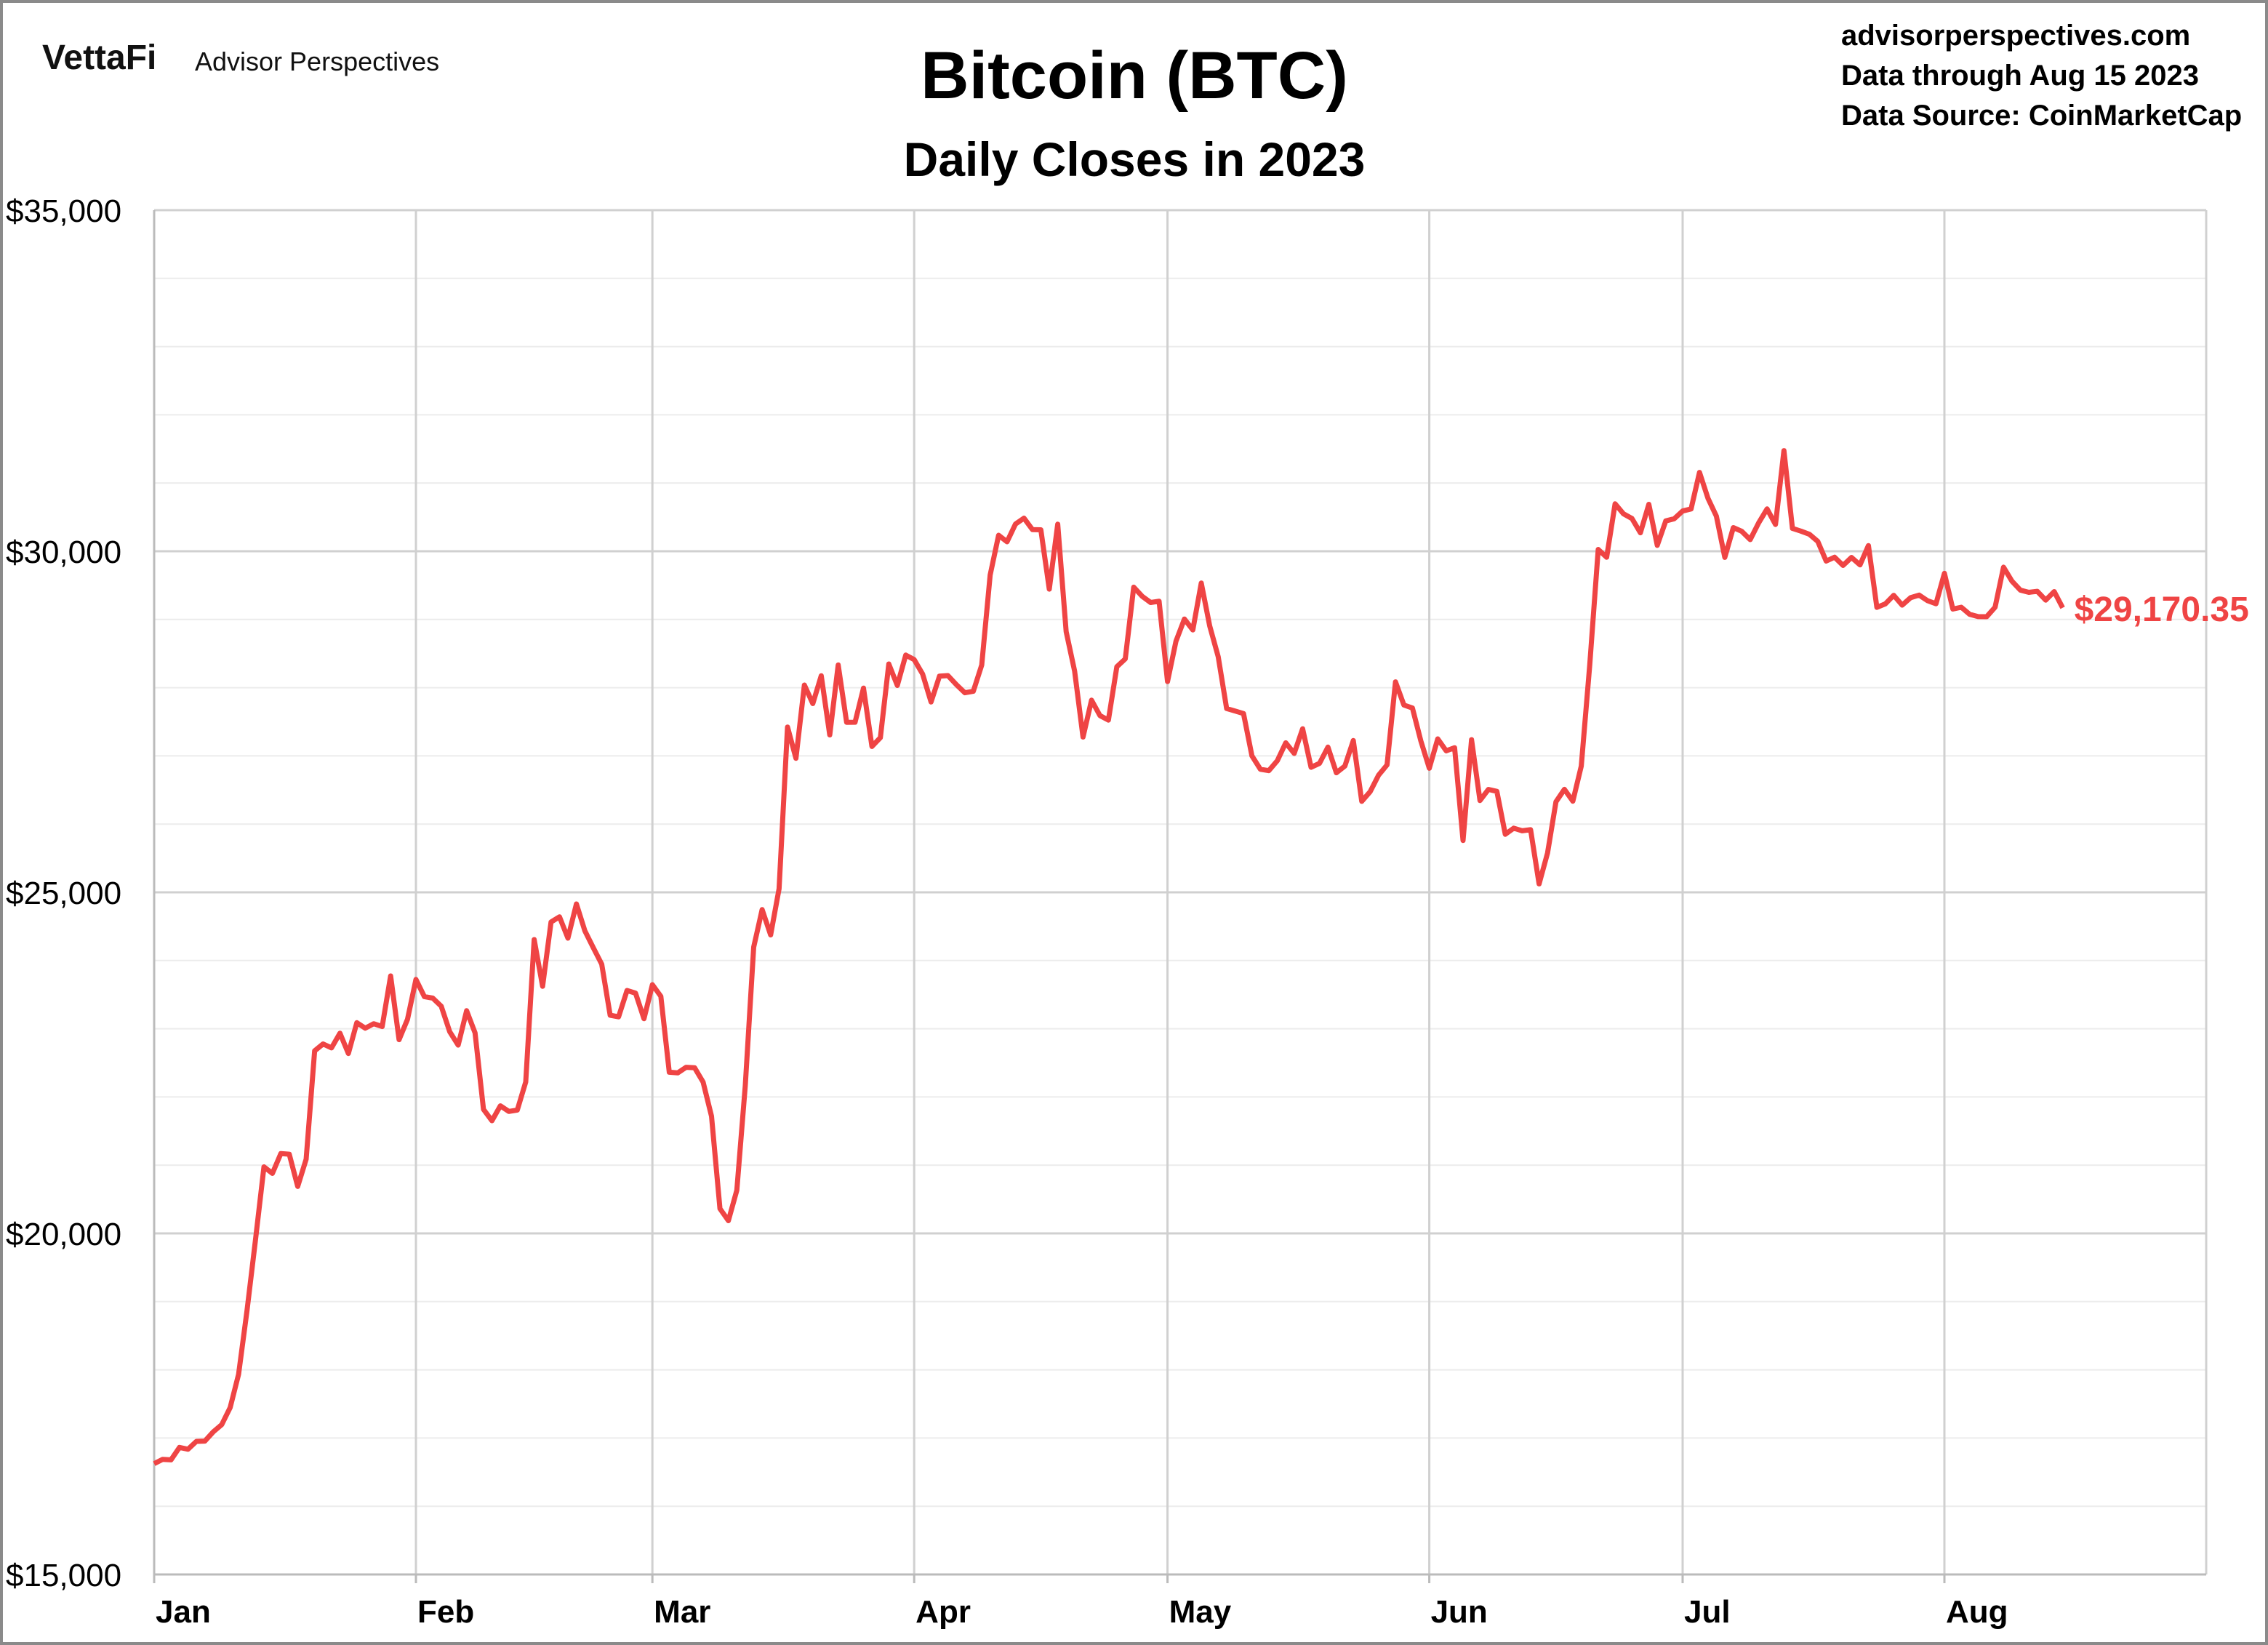 This screenshot has width=2268, height=1645. Describe the element at coordinates (682, 1612) in the screenshot. I see `x-tick-label: Mar` at that location.